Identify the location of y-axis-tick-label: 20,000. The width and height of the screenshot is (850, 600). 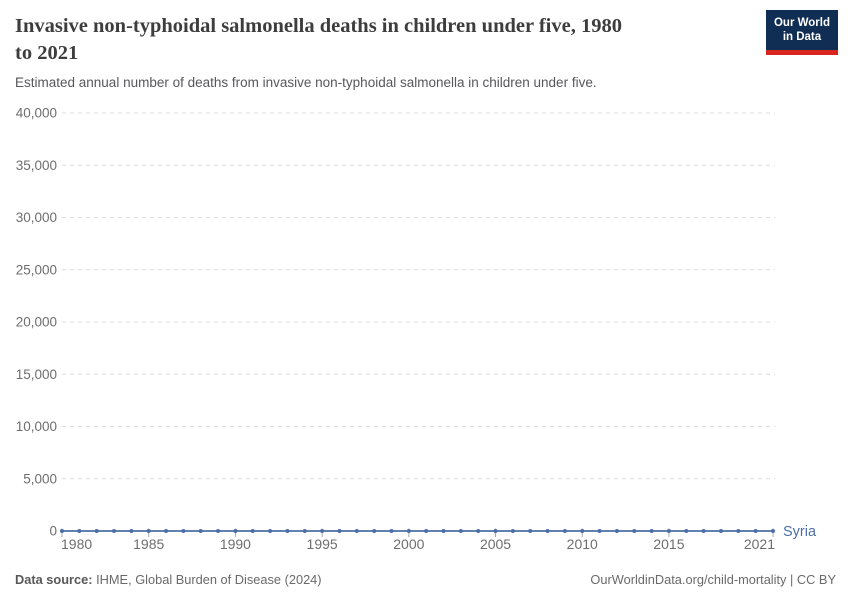
(36, 322).